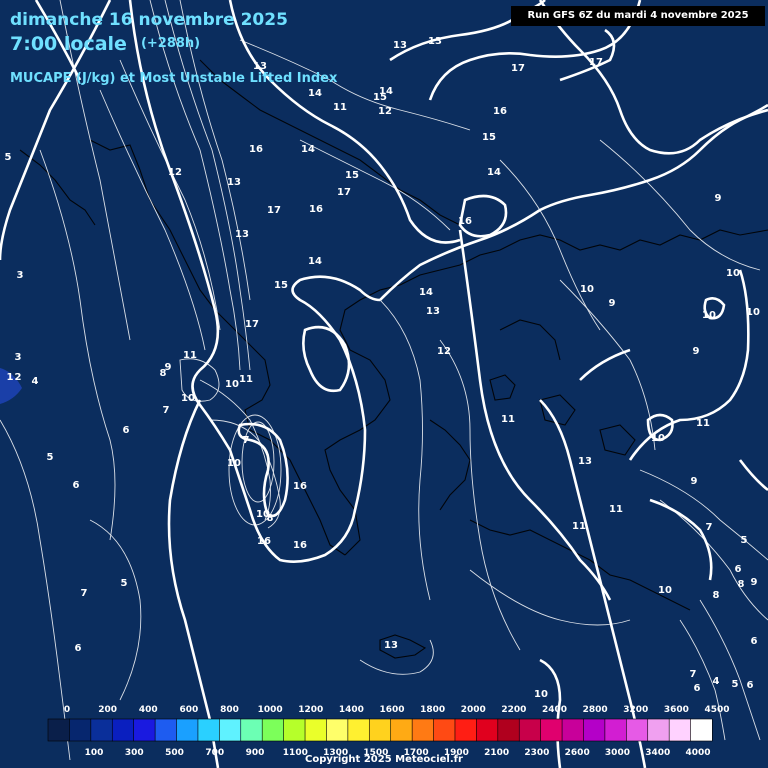 This screenshot has height=768, width=768. Describe the element at coordinates (433, 710) in the screenshot. I see `colorbar-top-tick: 1800` at that location.